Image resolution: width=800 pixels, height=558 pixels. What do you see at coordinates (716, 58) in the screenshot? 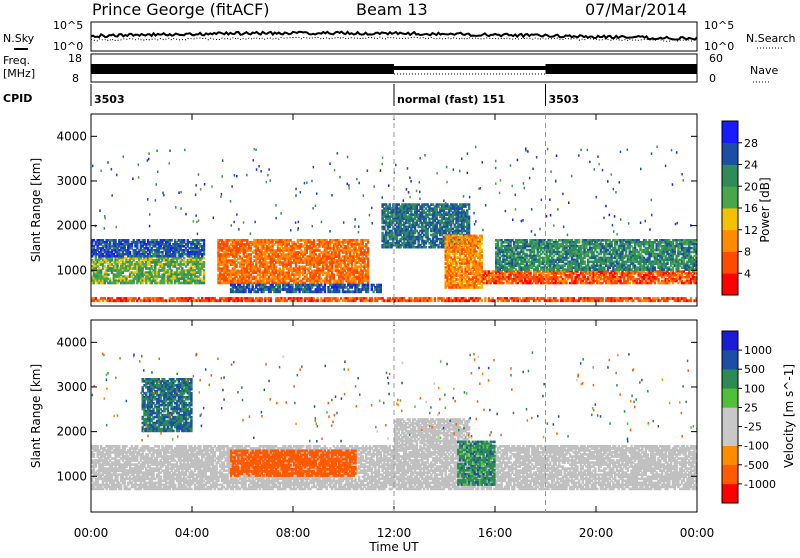
I see `nave-tick-top: 60` at bounding box center [716, 58].